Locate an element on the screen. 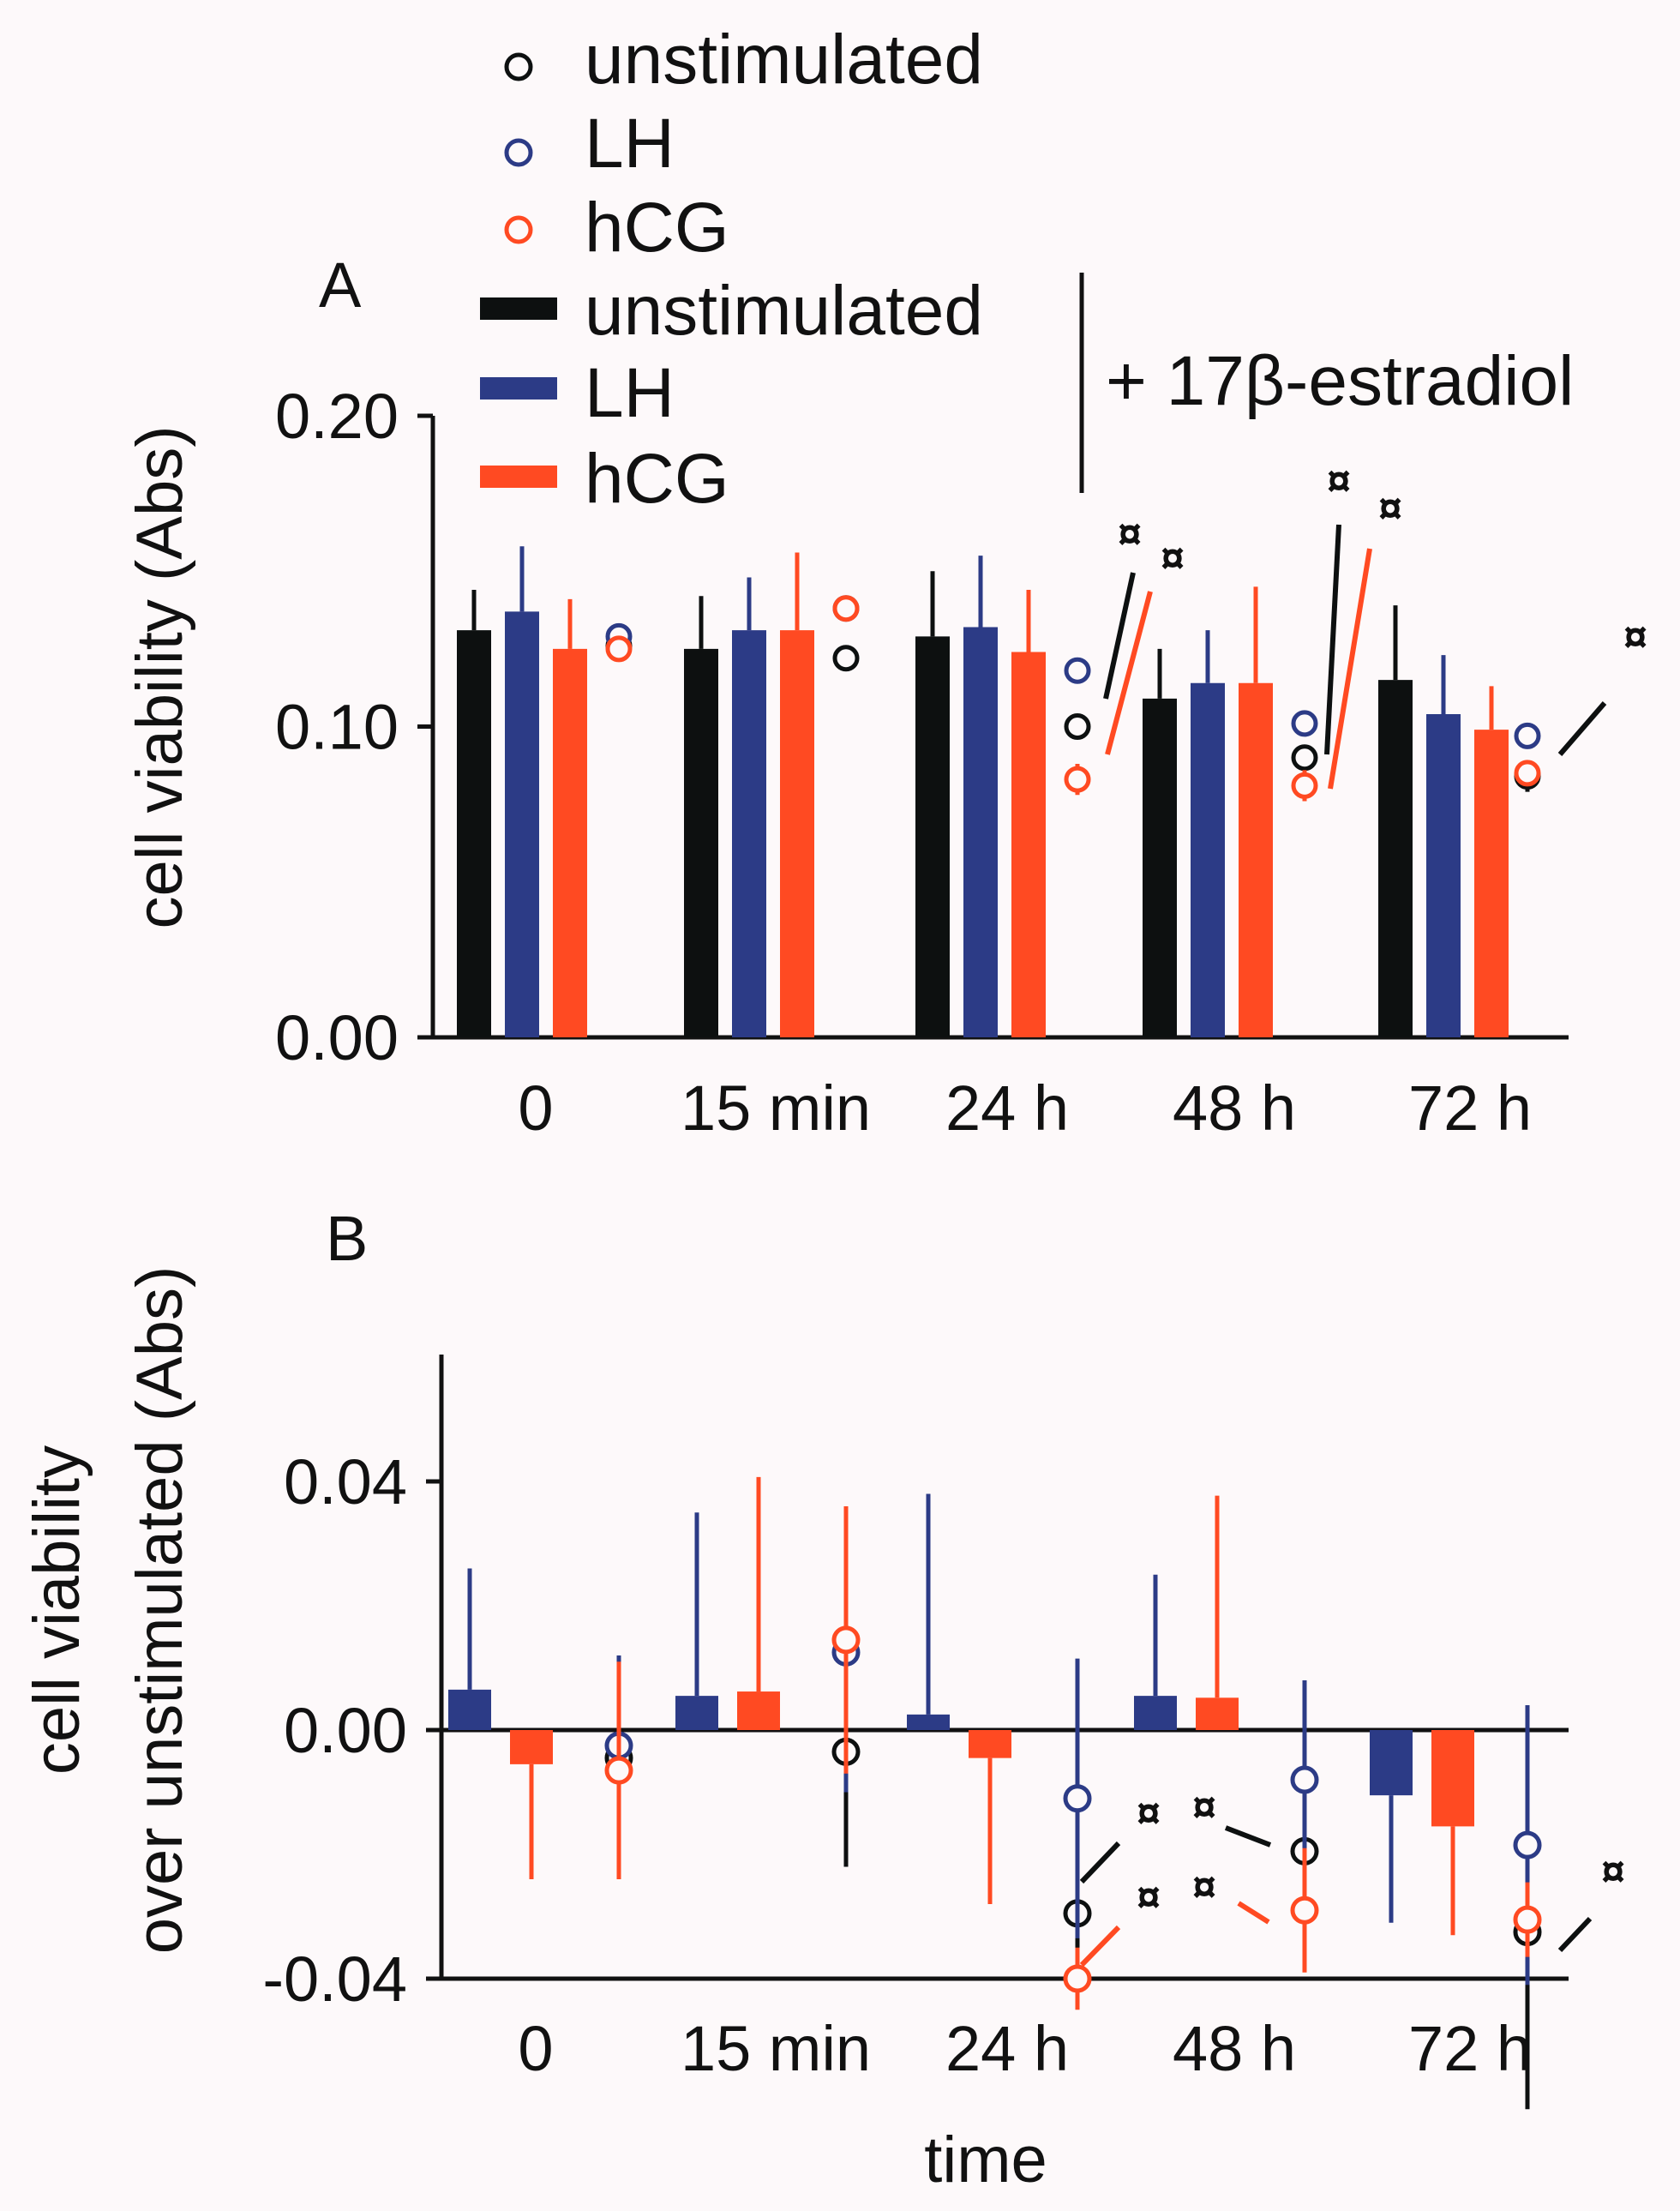 This screenshot has width=1680, height=2211. chart-a-x-tick-label: 24 h is located at coordinates (1007, 1108).